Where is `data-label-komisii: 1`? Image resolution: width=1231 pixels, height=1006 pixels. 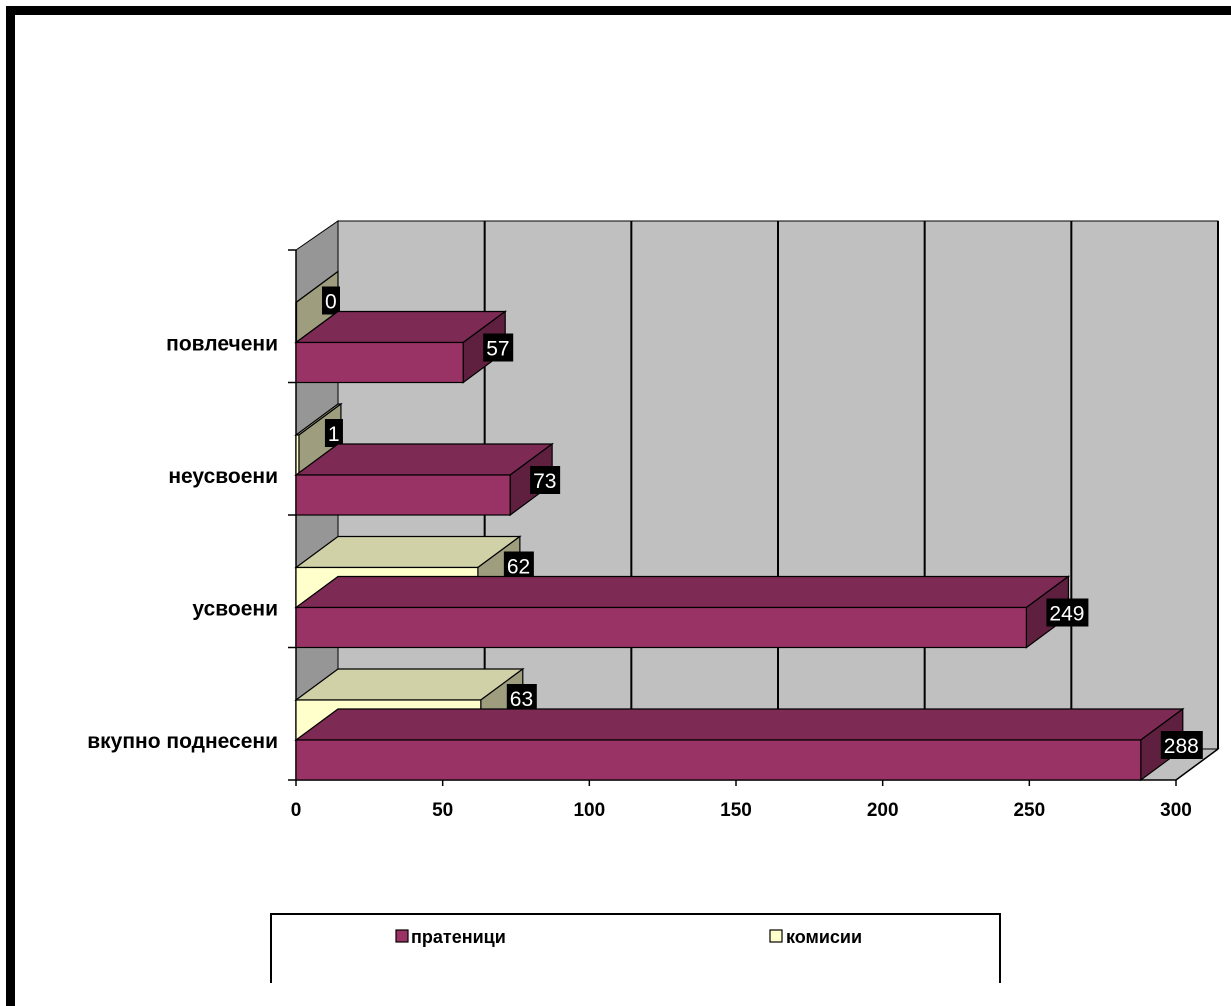 data-label-komisii: 1 is located at coordinates (334, 434).